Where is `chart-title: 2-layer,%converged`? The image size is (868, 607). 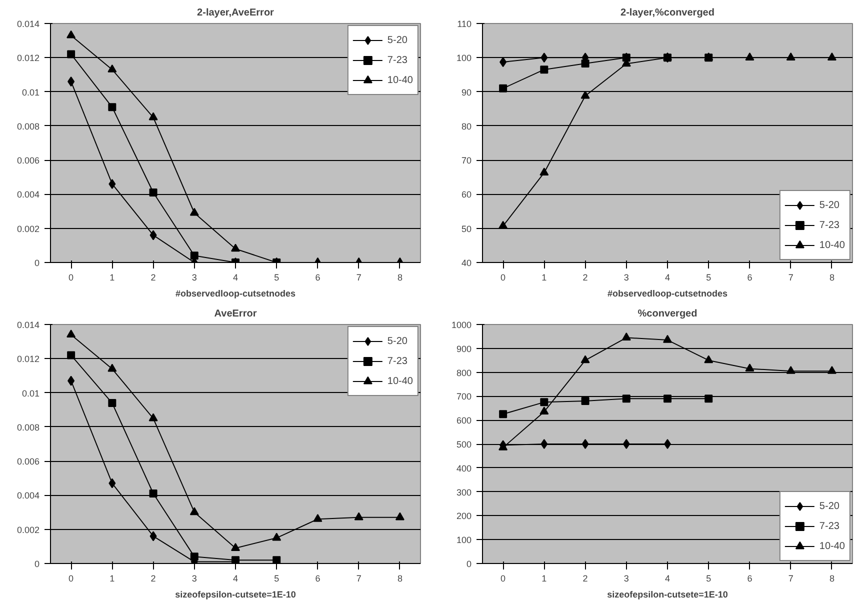 chart-title: 2-layer,%converged is located at coordinates (667, 13).